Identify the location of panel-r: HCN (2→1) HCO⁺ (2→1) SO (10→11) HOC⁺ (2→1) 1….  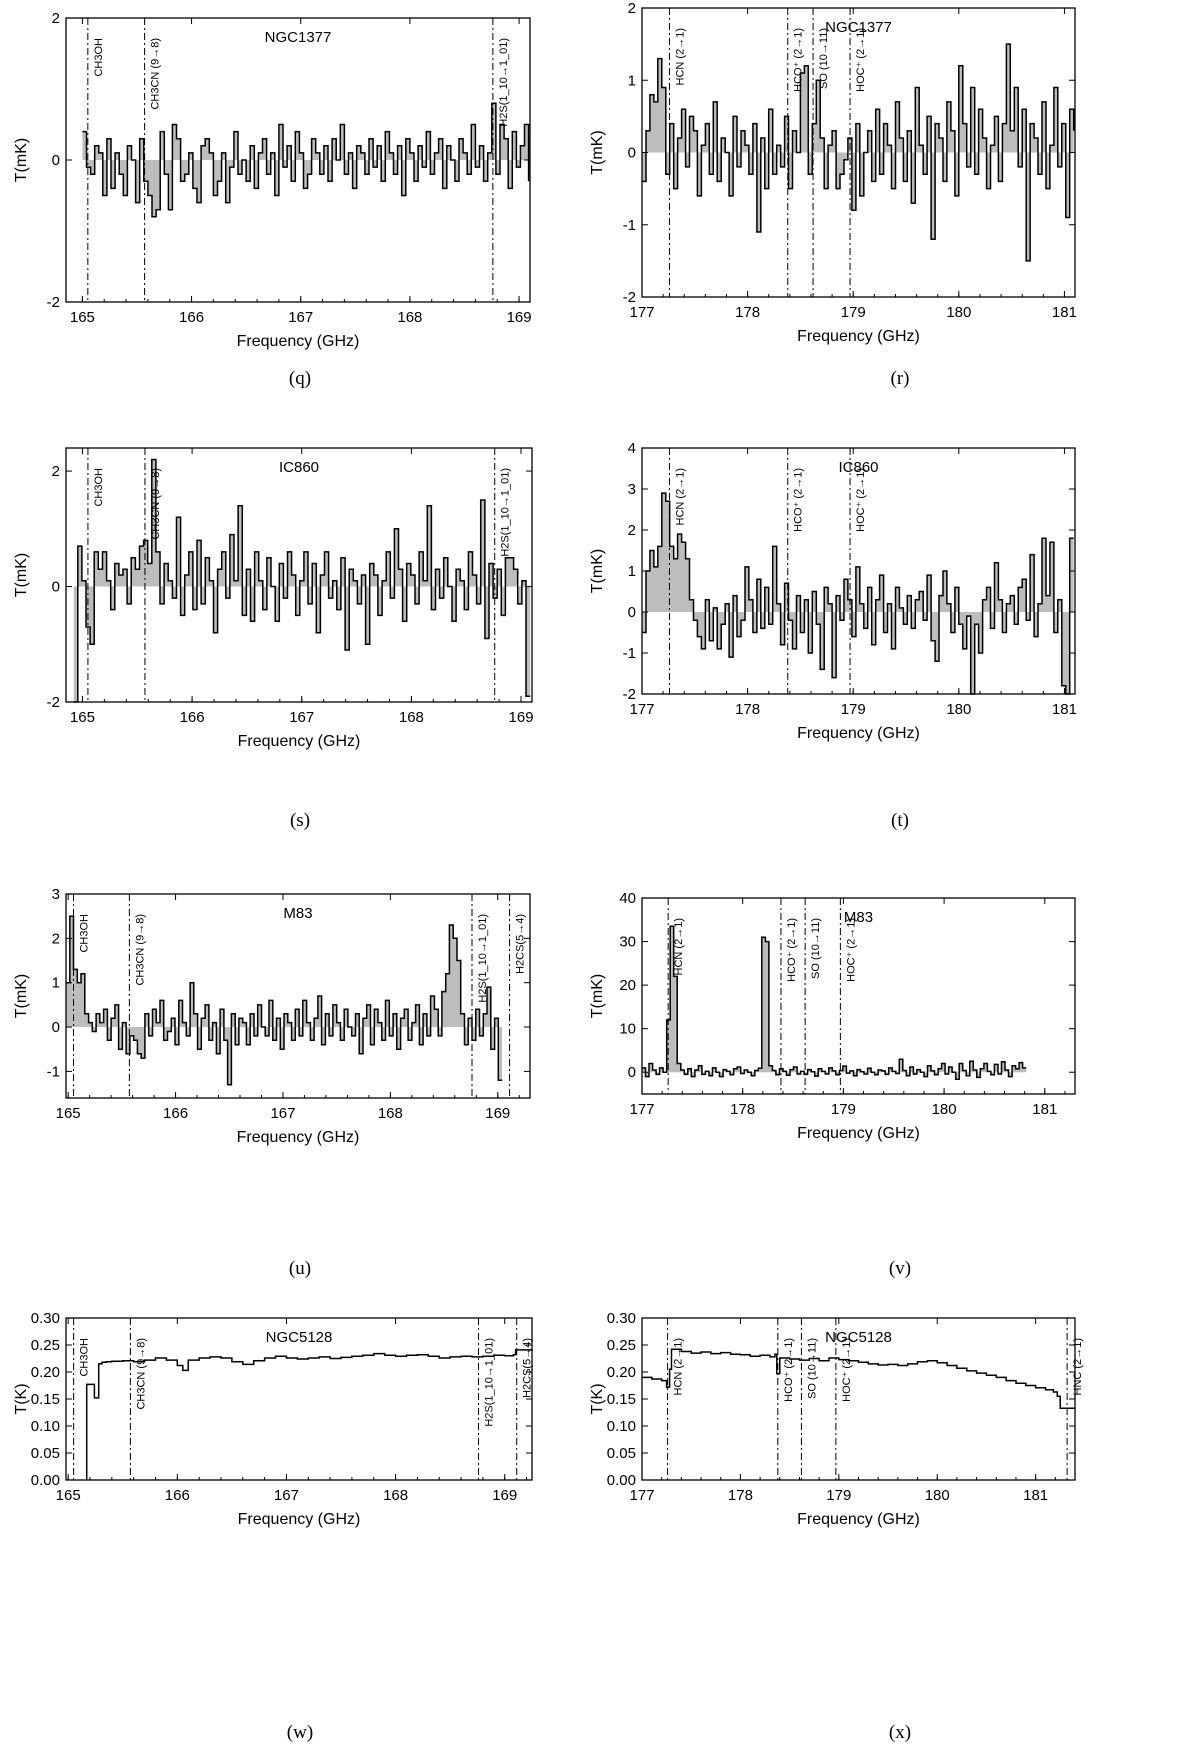
(894, 194).